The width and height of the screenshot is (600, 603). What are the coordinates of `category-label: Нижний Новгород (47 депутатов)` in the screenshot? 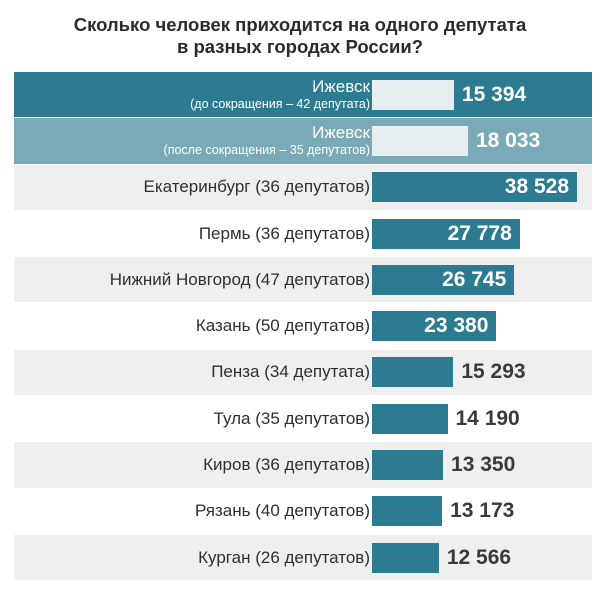 It's located at (240, 279).